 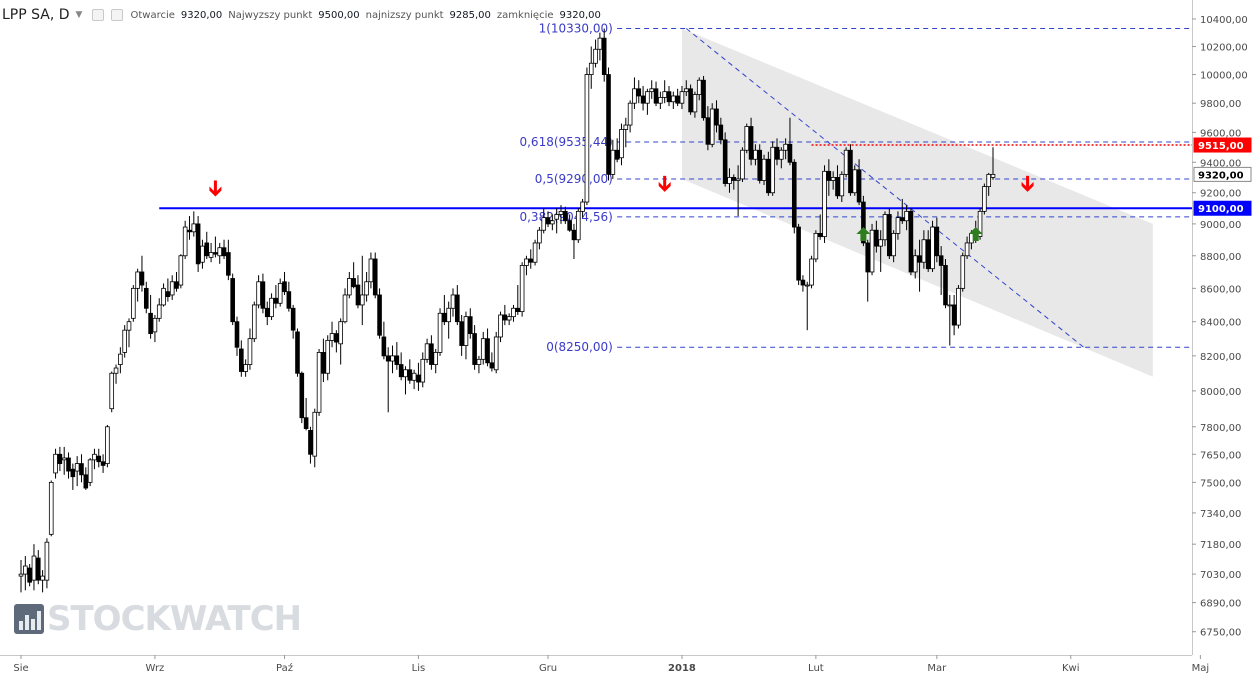 I want to click on x-tick-label-7: Mar, so click(x=937, y=668).